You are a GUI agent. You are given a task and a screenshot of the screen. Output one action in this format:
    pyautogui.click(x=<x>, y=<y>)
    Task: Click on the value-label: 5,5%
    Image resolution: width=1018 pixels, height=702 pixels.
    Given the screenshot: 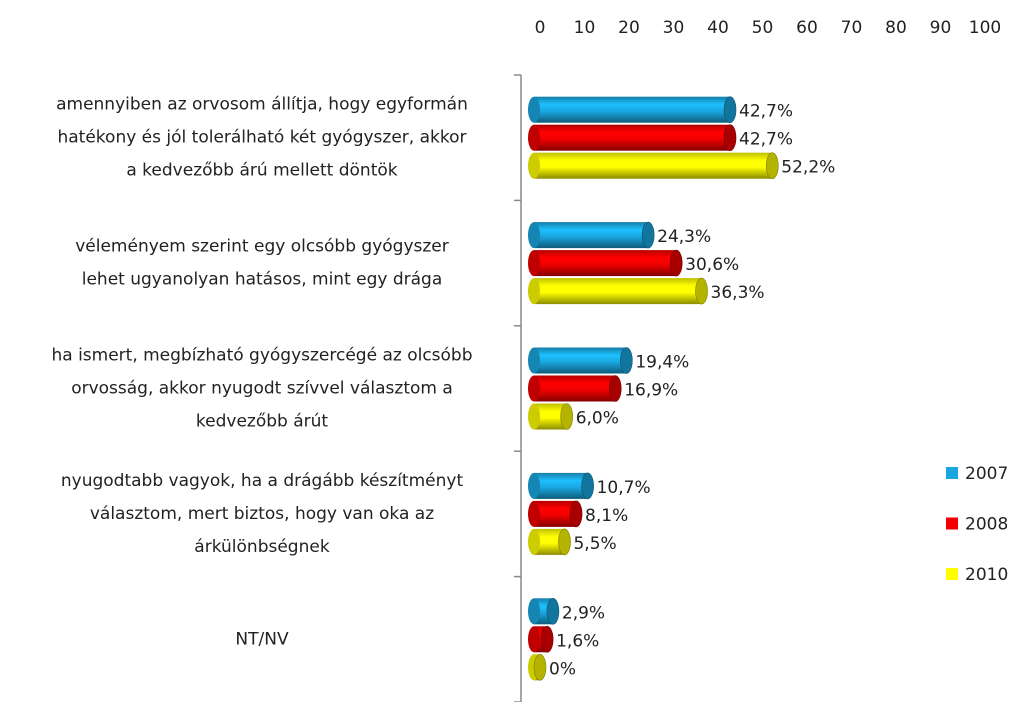 What is the action you would take?
    pyautogui.click(x=594, y=544)
    